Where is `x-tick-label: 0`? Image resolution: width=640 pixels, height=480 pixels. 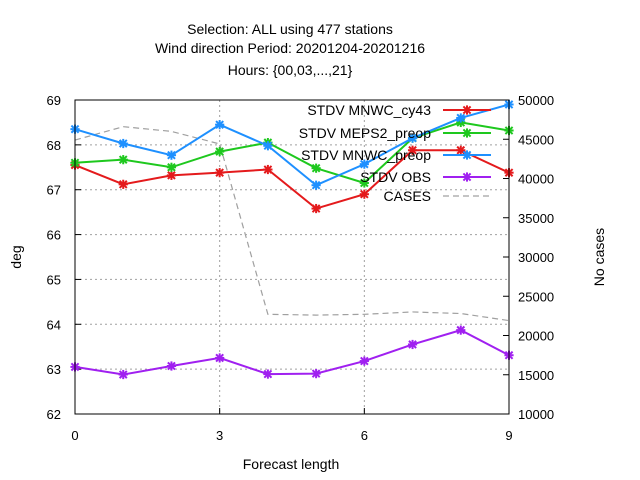
x-tick-label: 0 is located at coordinates (74, 435).